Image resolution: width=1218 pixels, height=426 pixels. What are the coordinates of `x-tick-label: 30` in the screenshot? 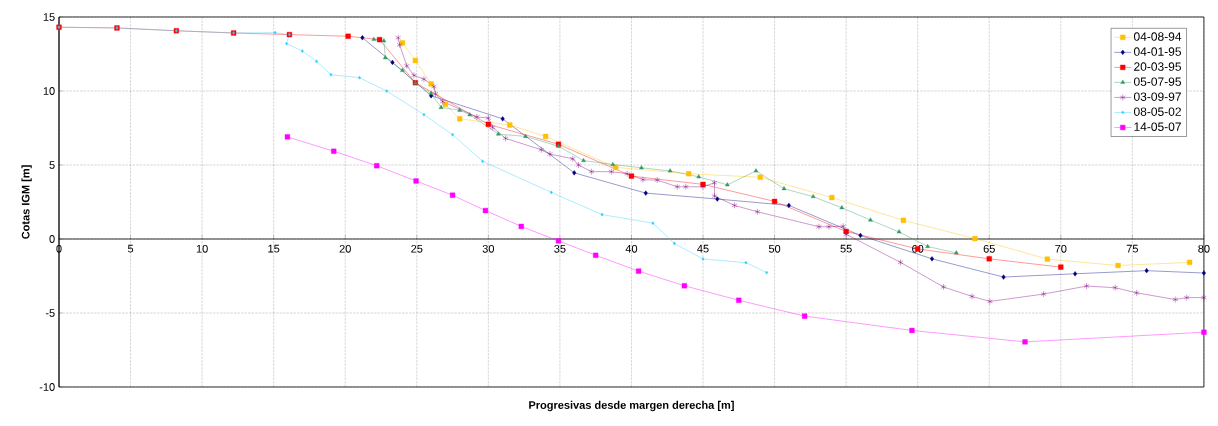 It's located at (488, 248).